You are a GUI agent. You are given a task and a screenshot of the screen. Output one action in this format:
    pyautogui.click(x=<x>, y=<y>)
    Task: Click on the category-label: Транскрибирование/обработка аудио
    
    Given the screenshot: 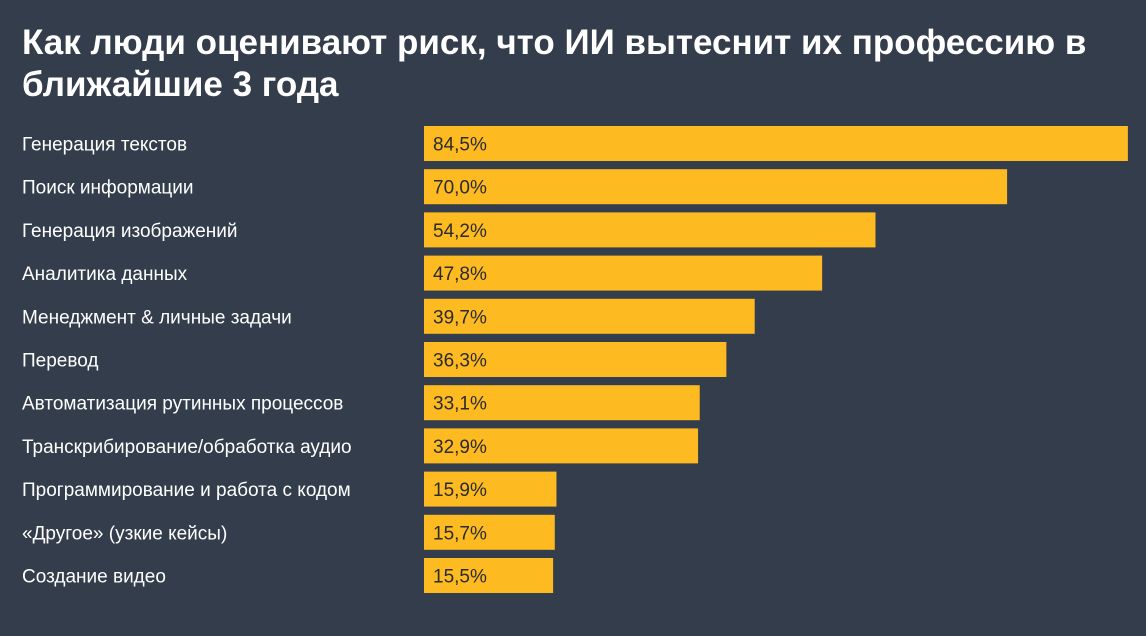 What is the action you would take?
    pyautogui.click(x=187, y=447)
    